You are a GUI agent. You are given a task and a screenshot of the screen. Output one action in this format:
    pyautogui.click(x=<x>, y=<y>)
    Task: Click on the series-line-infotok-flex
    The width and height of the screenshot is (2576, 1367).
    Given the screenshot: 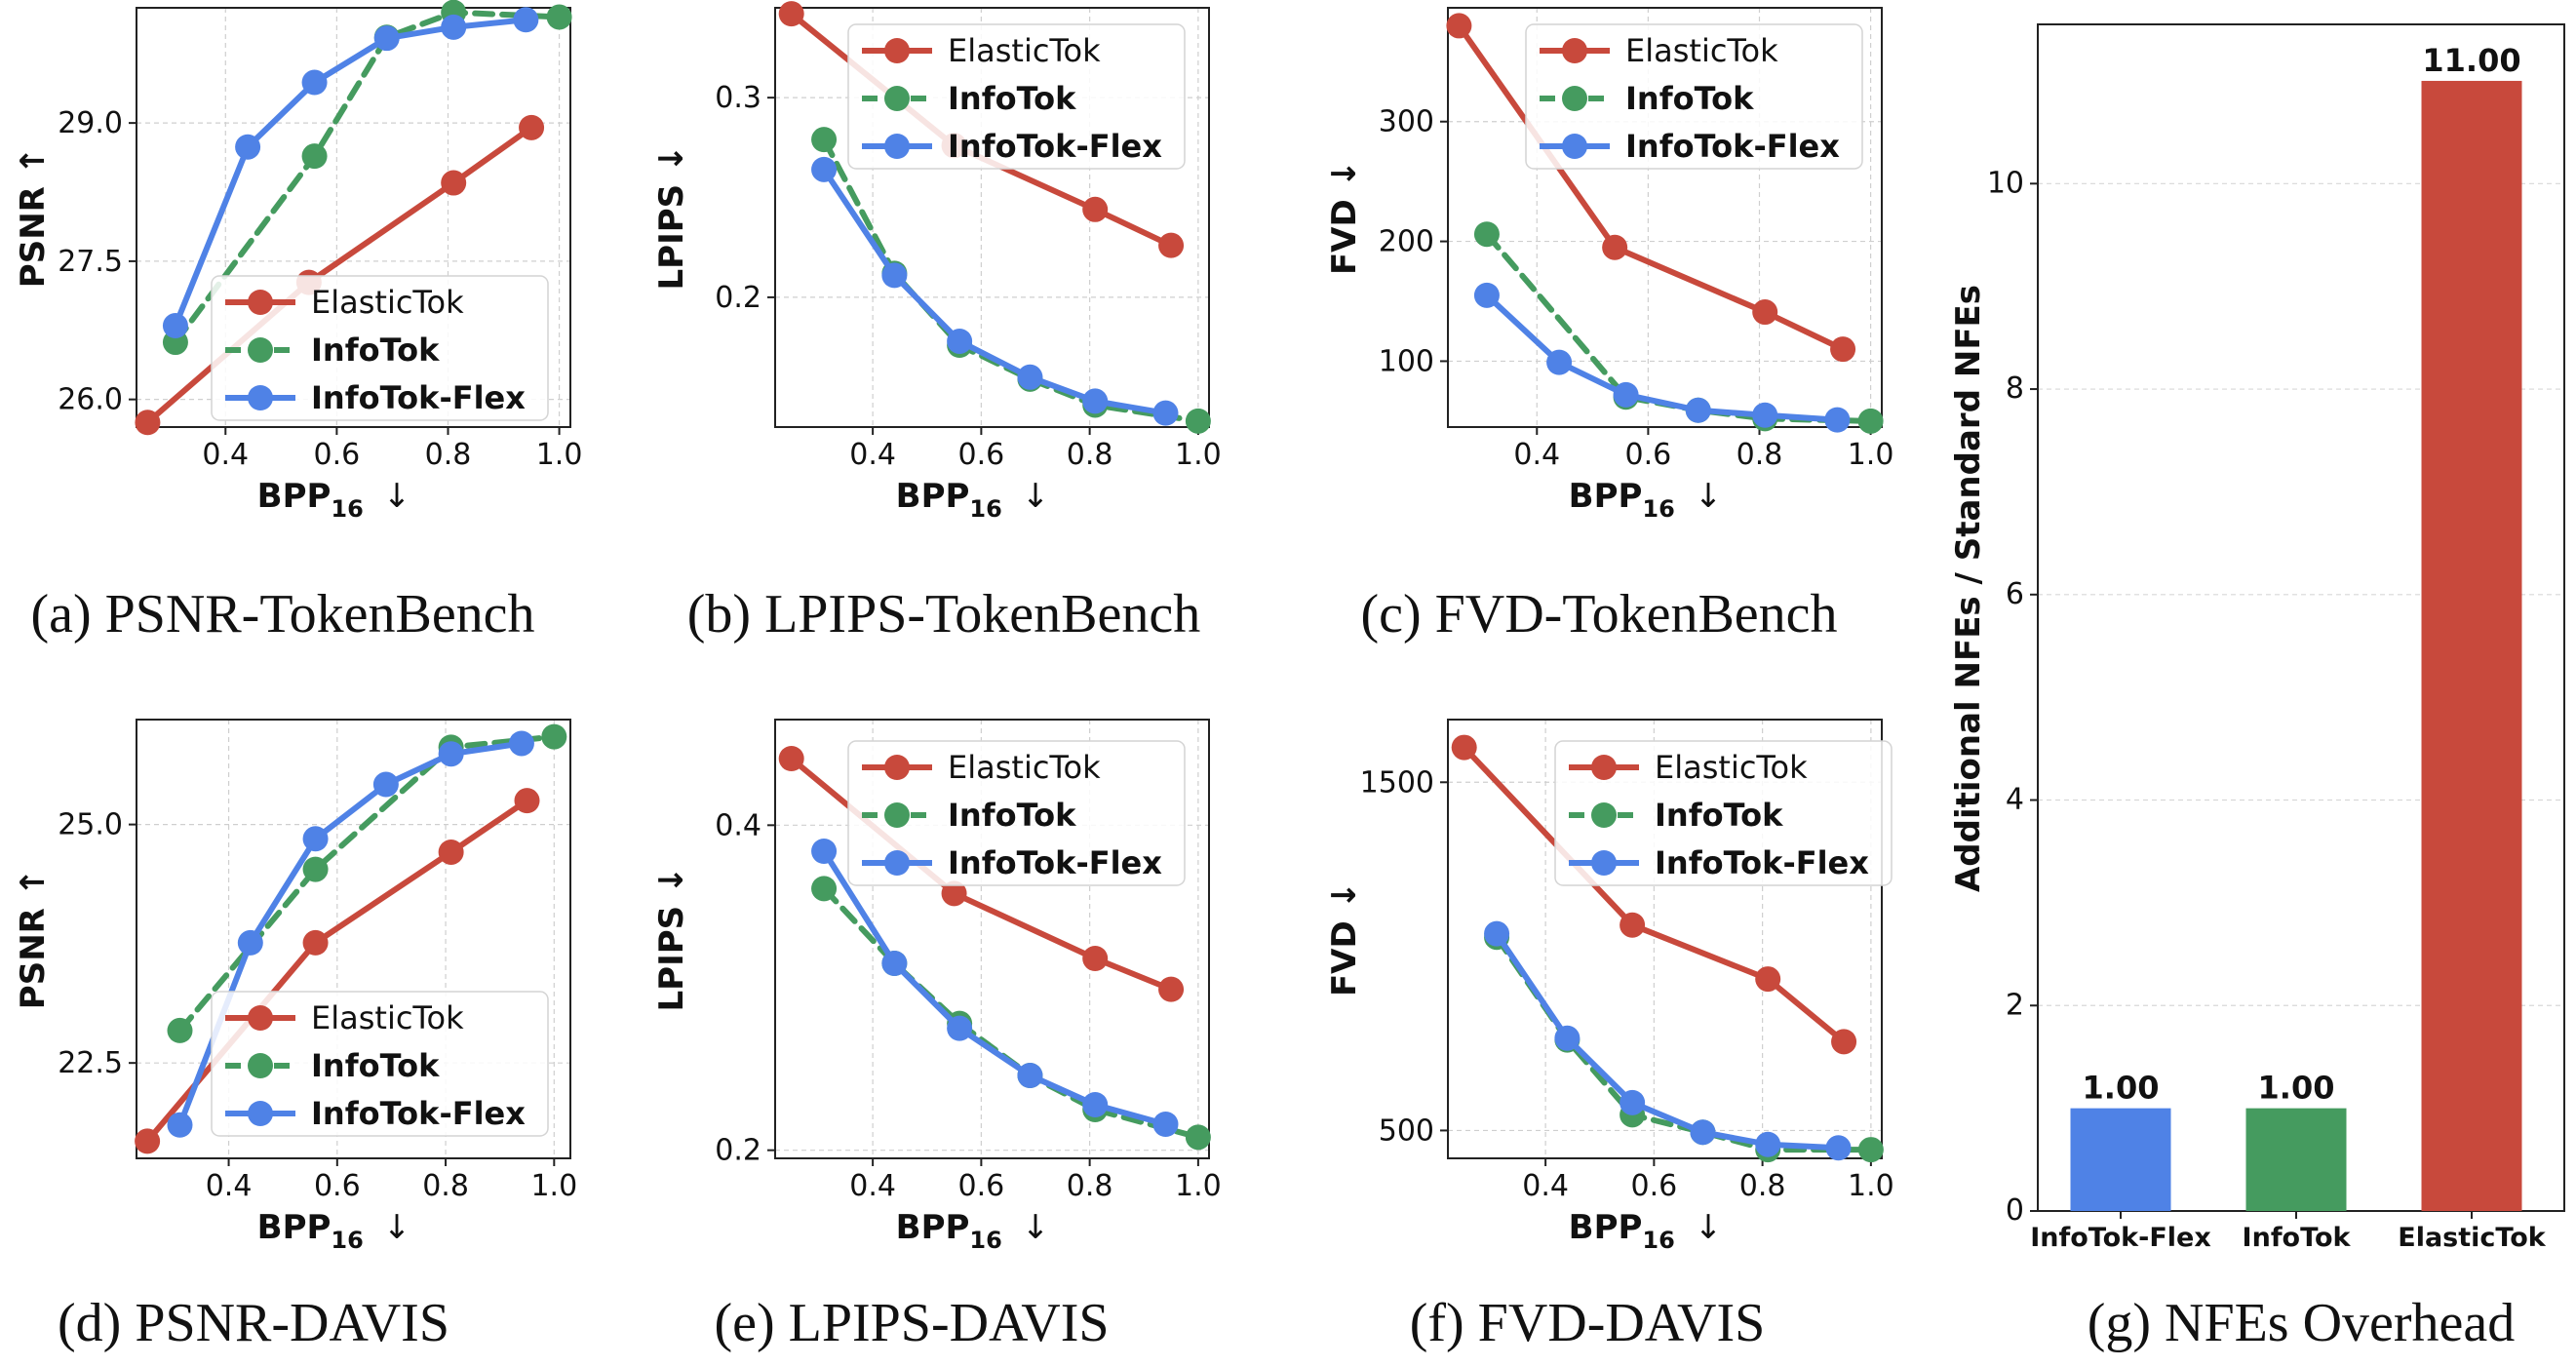 What is the action you would take?
    pyautogui.click(x=1668, y=1041)
    